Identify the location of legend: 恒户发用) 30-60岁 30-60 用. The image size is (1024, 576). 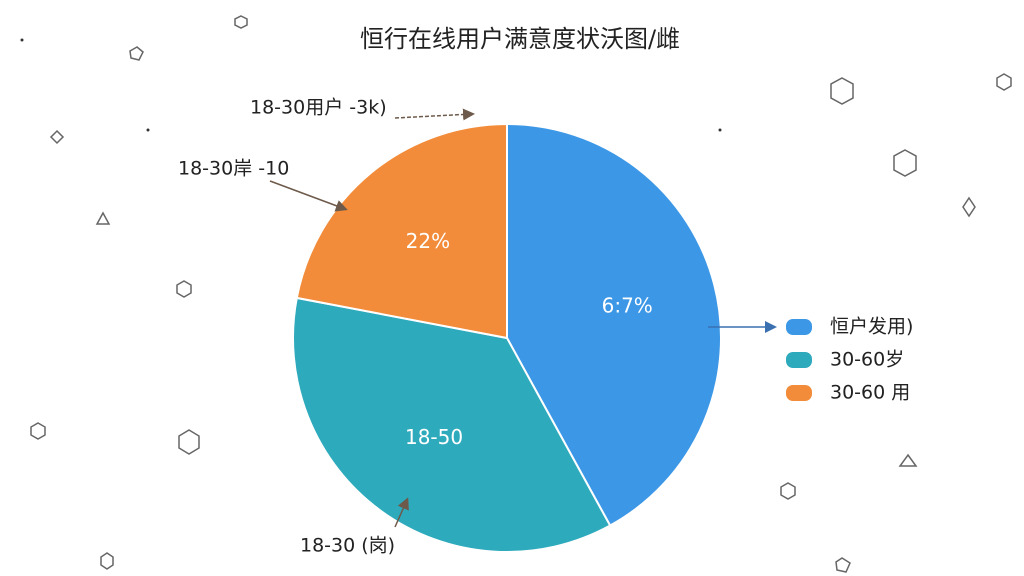
(849, 360).